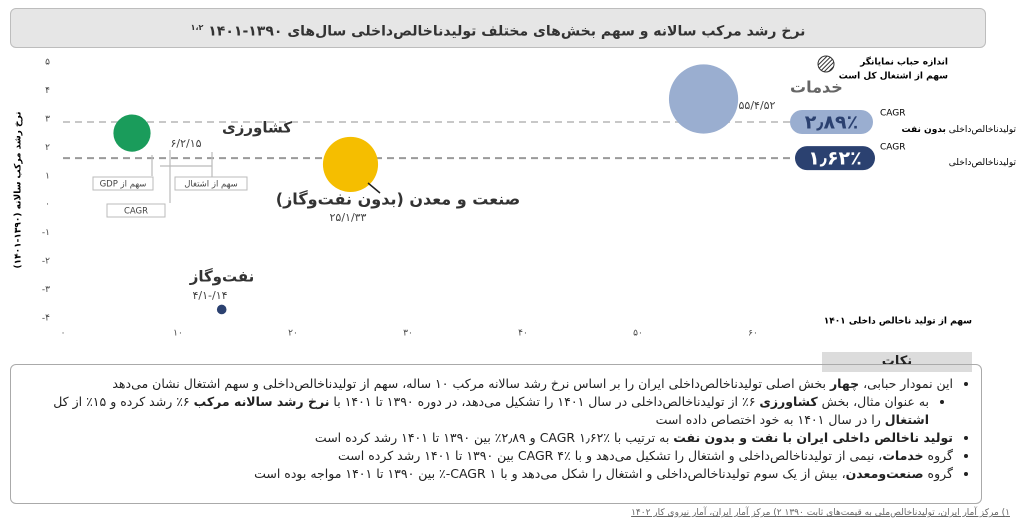 This screenshot has height=525, width=1024. What do you see at coordinates (46, 262) in the screenshot?
I see `y-tick-label: -۲` at bounding box center [46, 262].